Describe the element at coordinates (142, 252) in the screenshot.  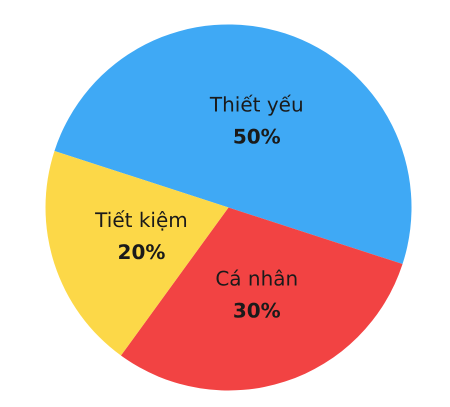
I see `data-label: 20%` at that location.